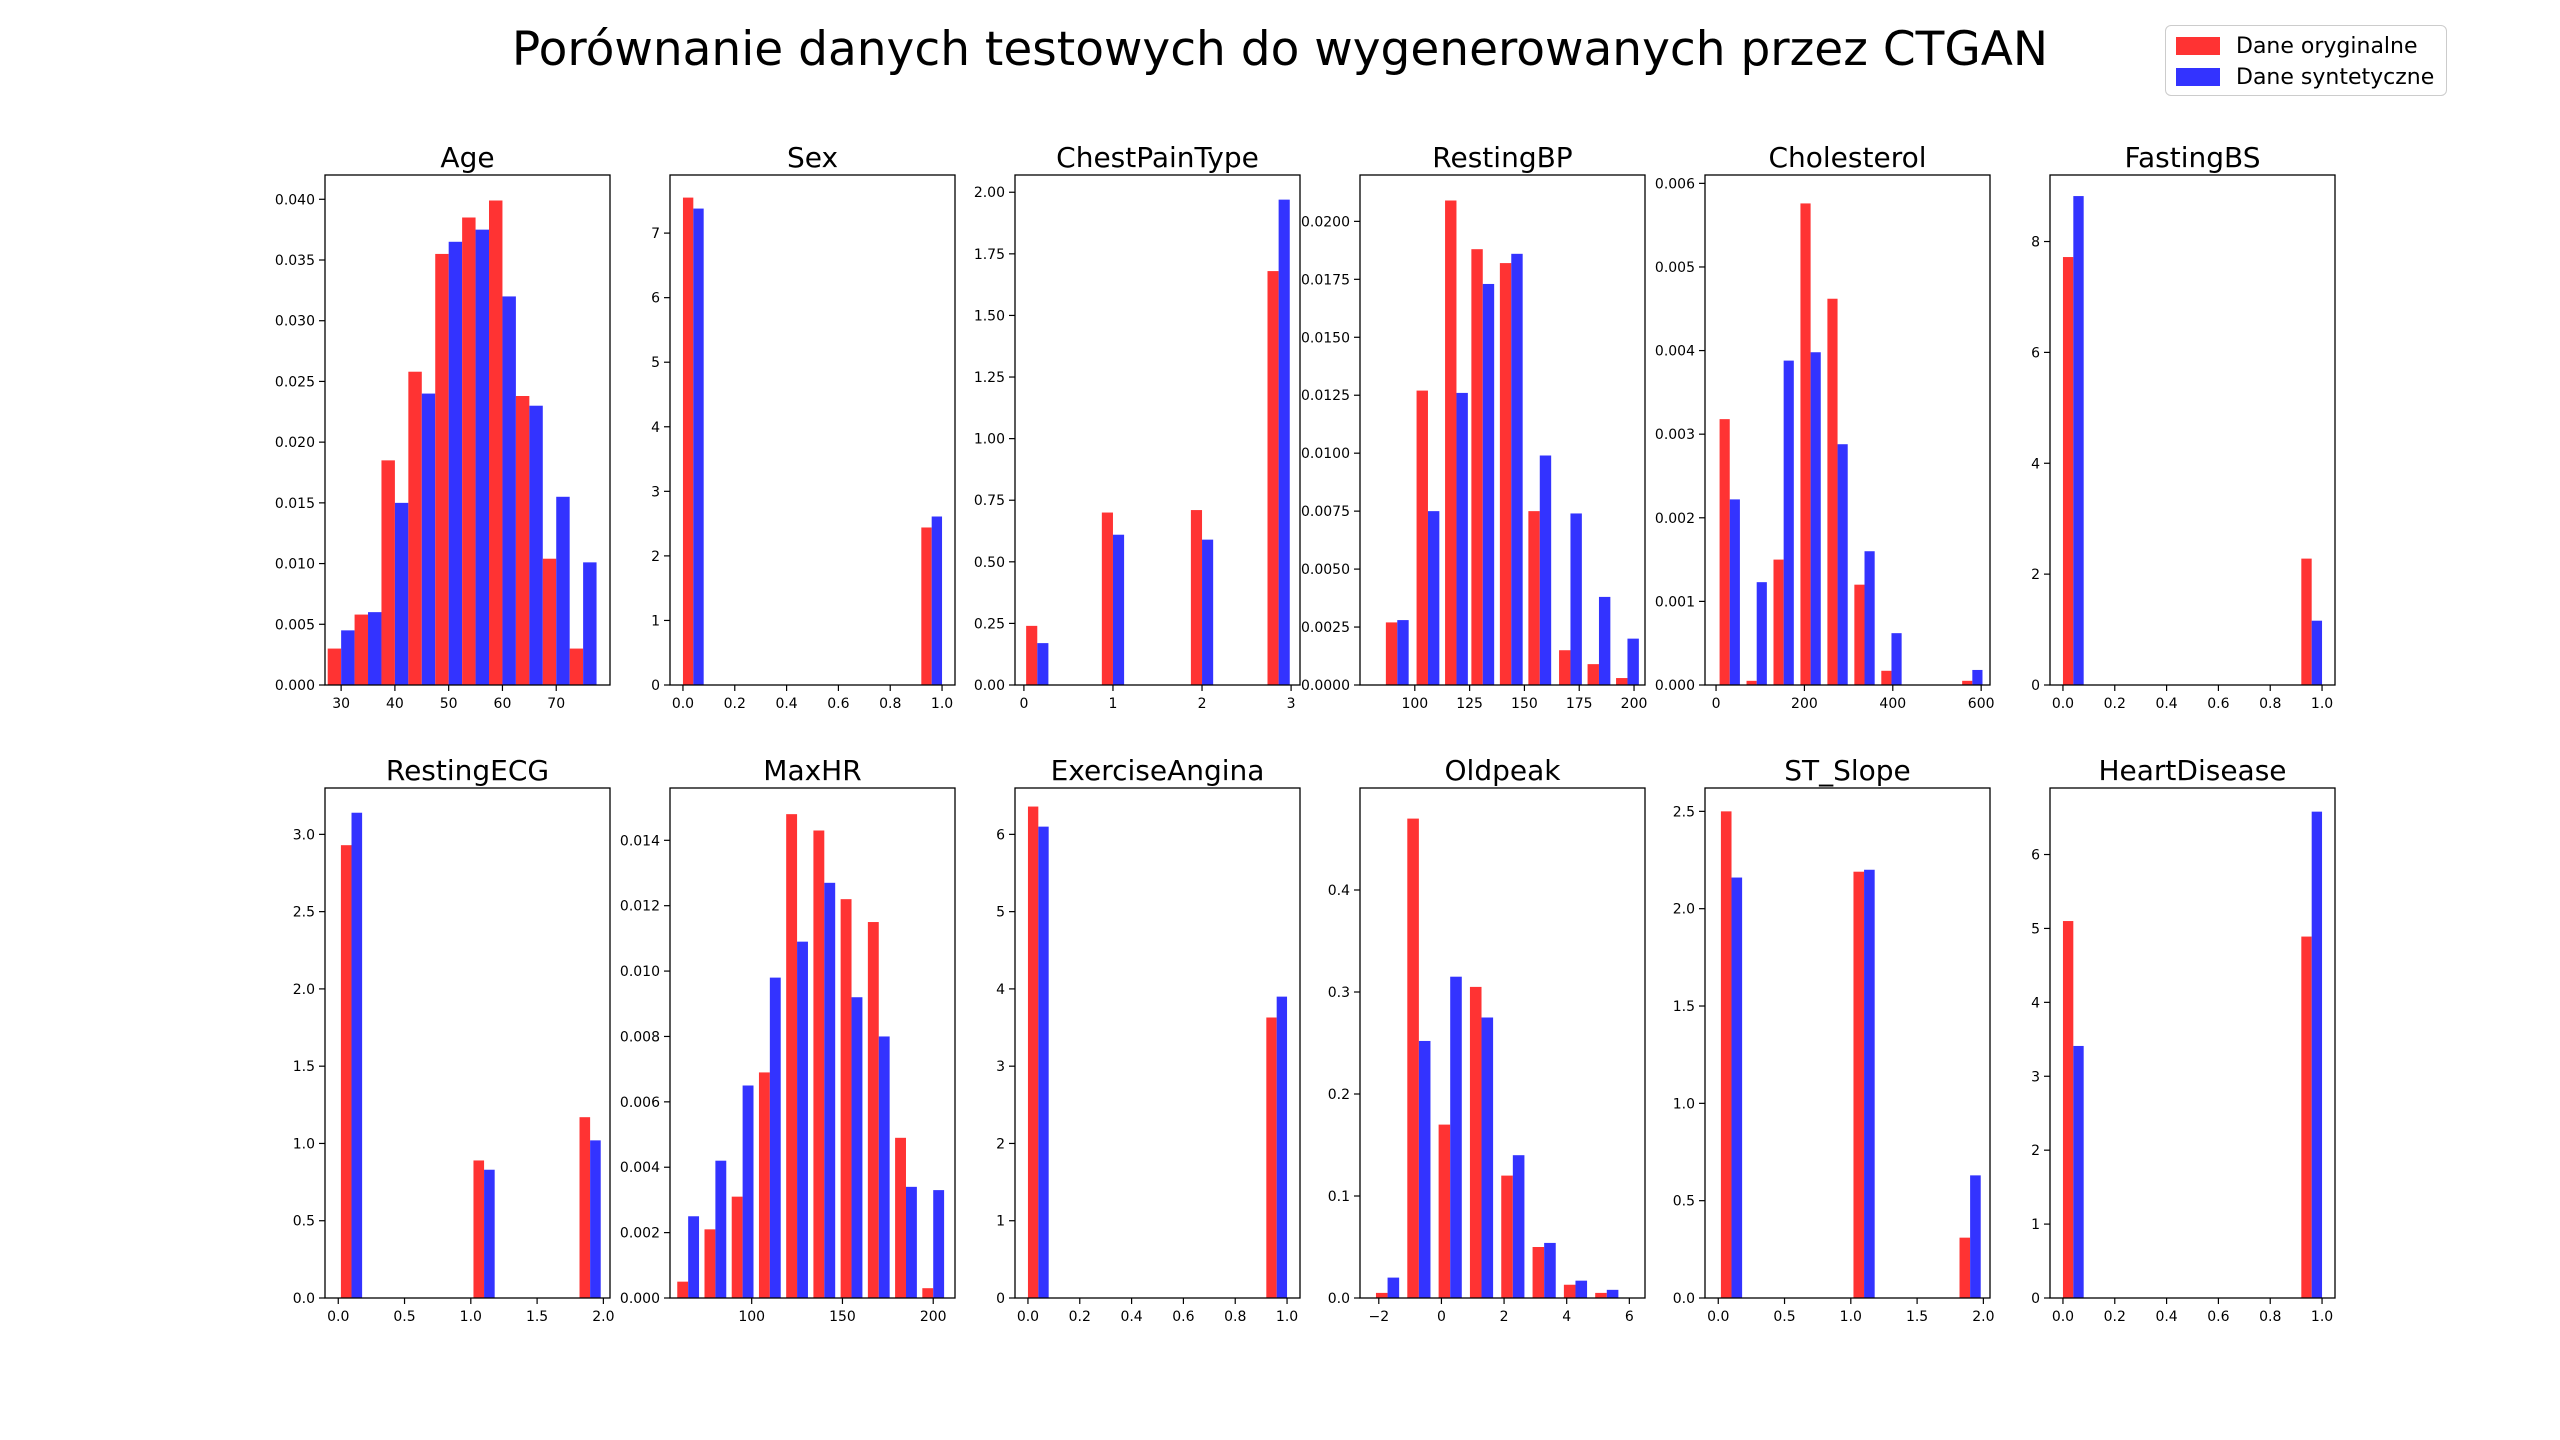 Image resolution: width=2560 pixels, height=1440 pixels. Describe the element at coordinates (1000, 835) in the screenshot. I see `ytick-label-exerciseangina-6: 6` at that location.